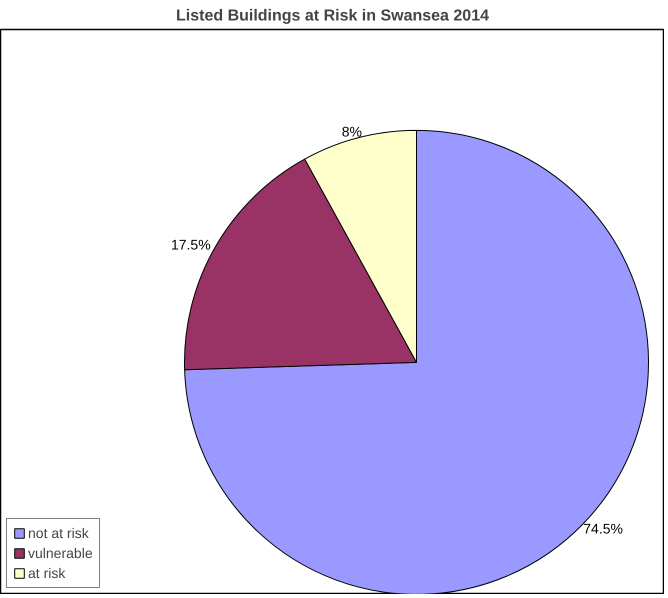 The width and height of the screenshot is (668, 598). Describe the element at coordinates (60, 553) in the screenshot. I see `legend-label: vulnerable` at that location.